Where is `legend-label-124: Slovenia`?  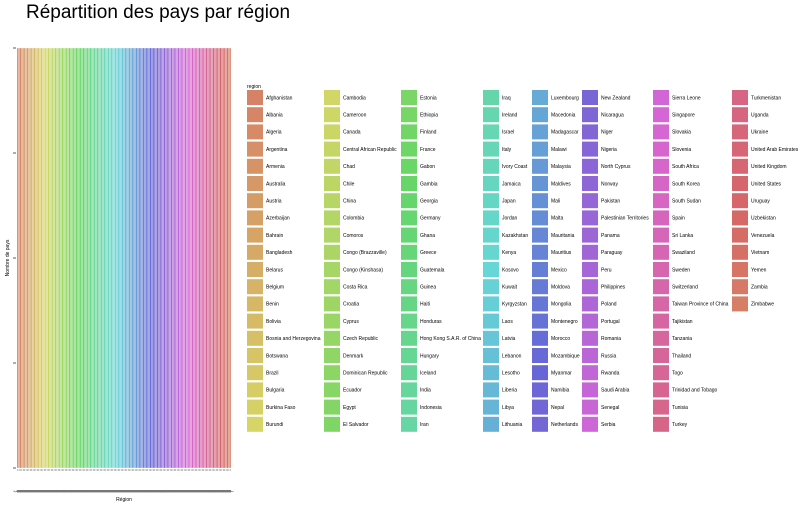 legend-label-124: Slovenia is located at coordinates (681, 150).